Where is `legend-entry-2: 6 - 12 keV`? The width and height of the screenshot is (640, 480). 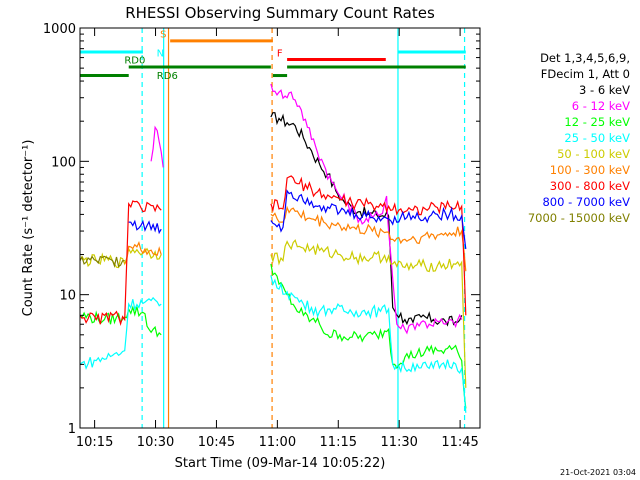 legend-entry-2: 6 - 12 keV is located at coordinates (601, 106).